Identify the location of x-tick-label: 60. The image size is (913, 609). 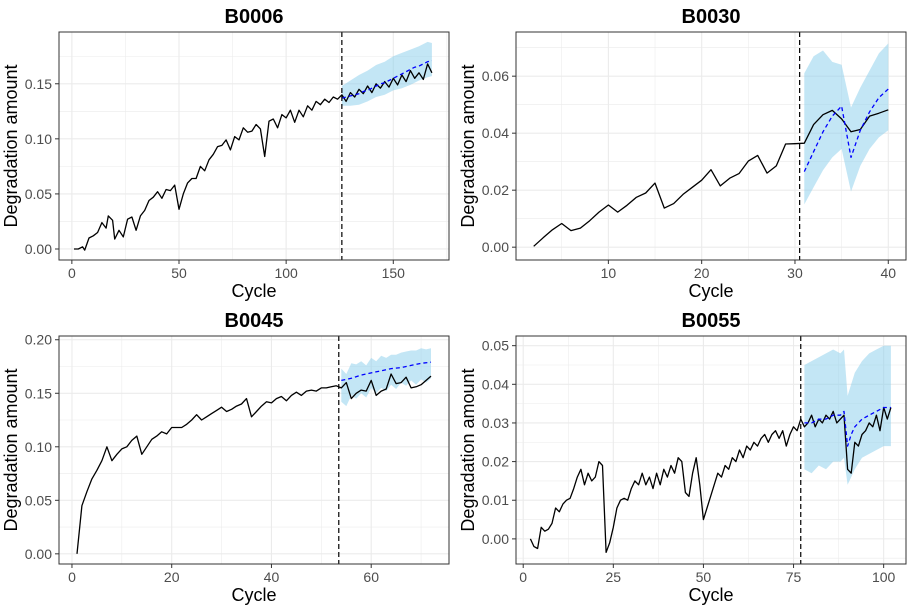
(371, 577).